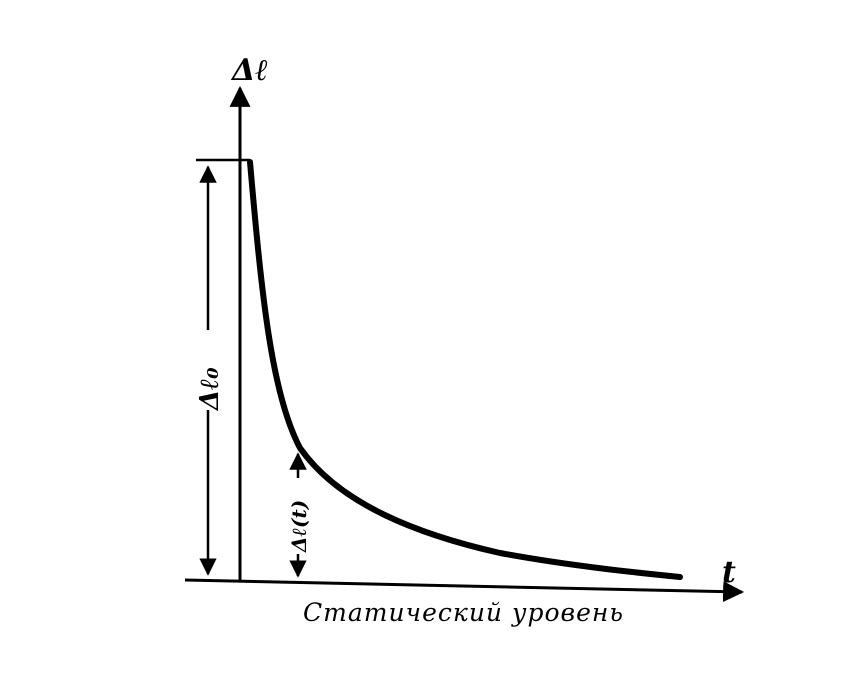 The image size is (857, 699). Describe the element at coordinates (464, 590) in the screenshot. I see `x-axis` at that location.